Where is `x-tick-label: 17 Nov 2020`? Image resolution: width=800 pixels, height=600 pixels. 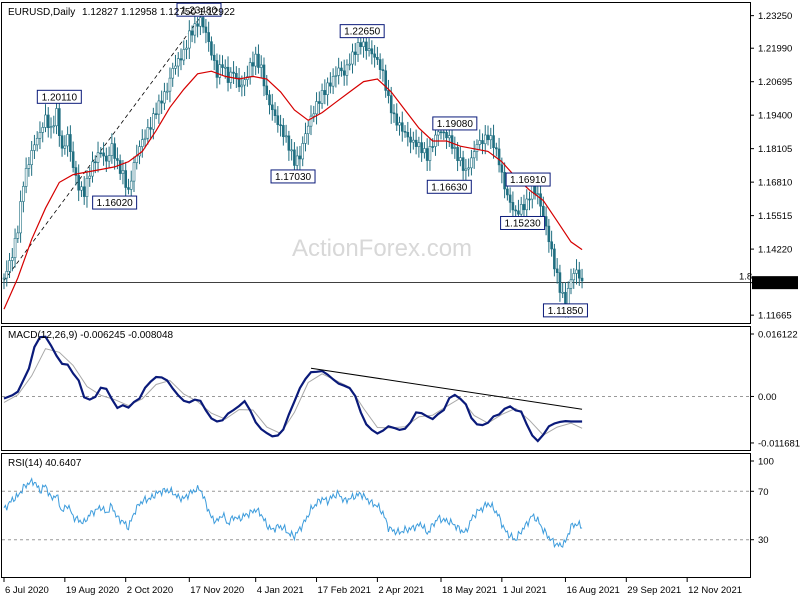 x-tick-label: 17 Nov 2020 is located at coordinates (217, 590).